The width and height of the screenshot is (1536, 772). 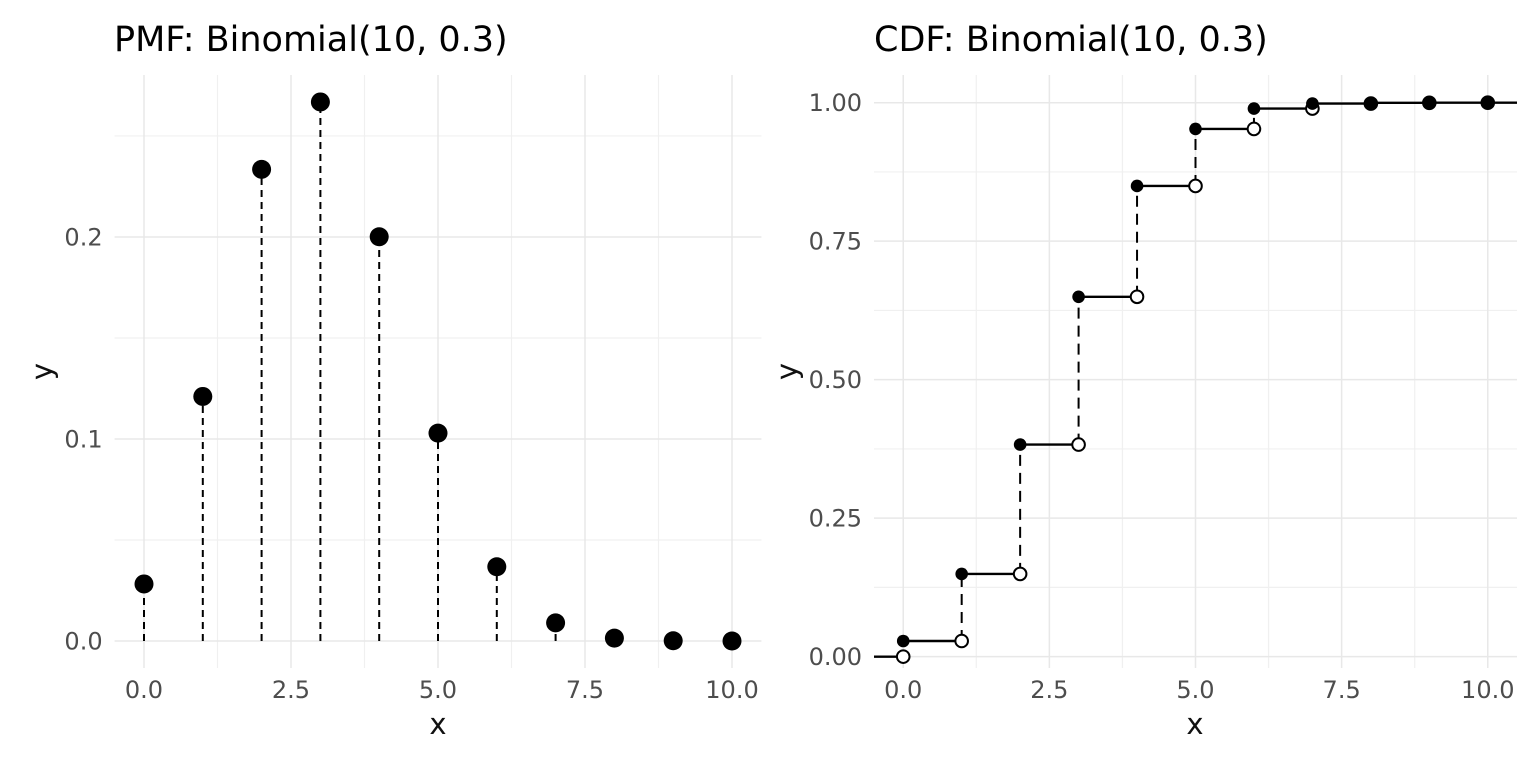 I want to click on y-tick-label: 1.00, so click(x=835, y=103).